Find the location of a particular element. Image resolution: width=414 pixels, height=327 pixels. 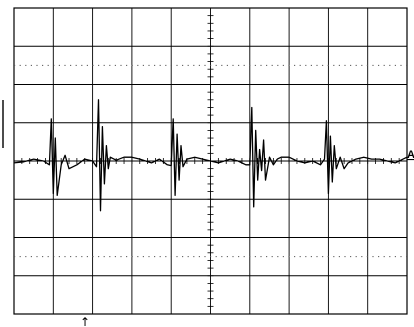

trigger-position-arrow: ↑ is located at coordinates (85, 321).